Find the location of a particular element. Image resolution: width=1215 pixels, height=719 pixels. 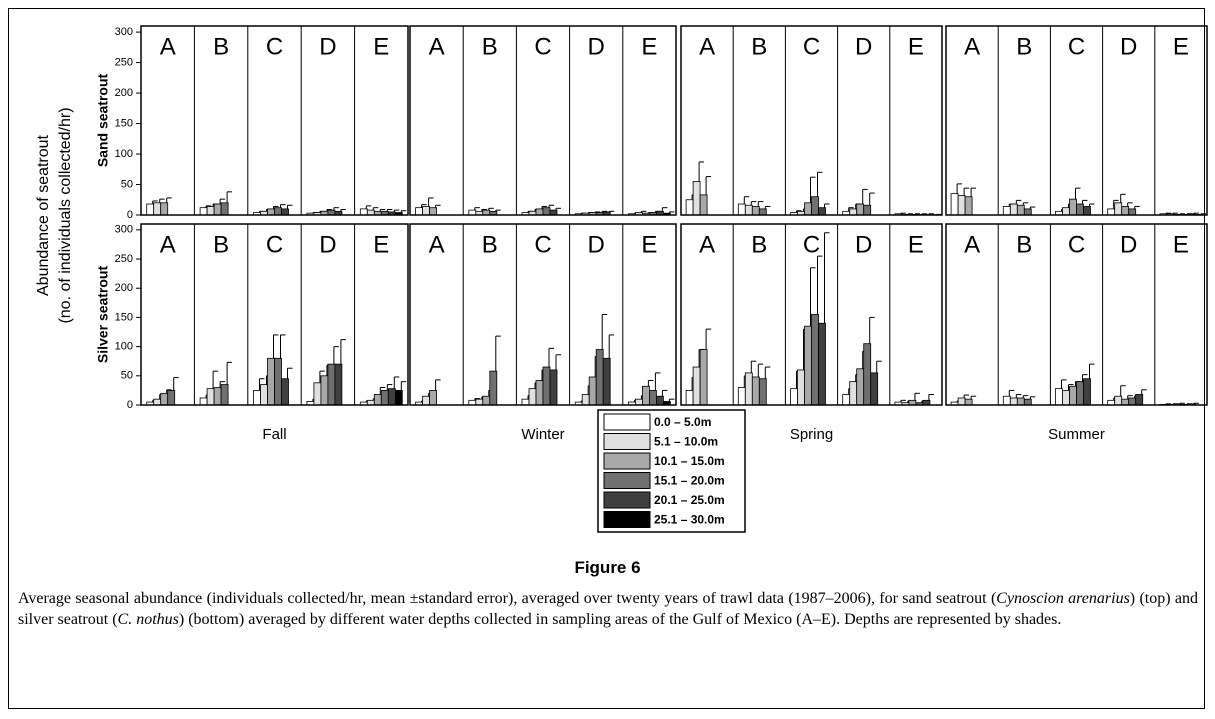

y-tick-label: 100 is located at coordinates (124, 154).